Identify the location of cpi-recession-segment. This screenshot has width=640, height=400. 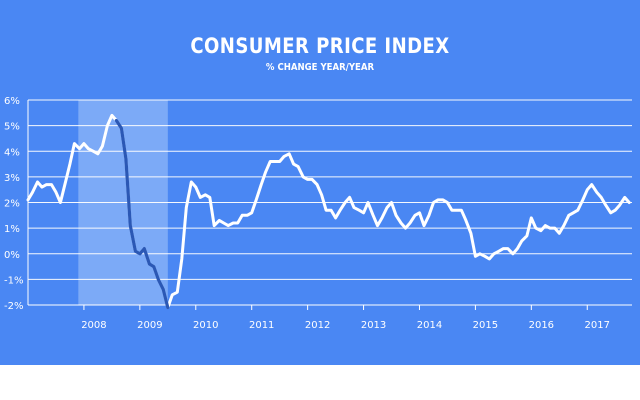
(142, 214).